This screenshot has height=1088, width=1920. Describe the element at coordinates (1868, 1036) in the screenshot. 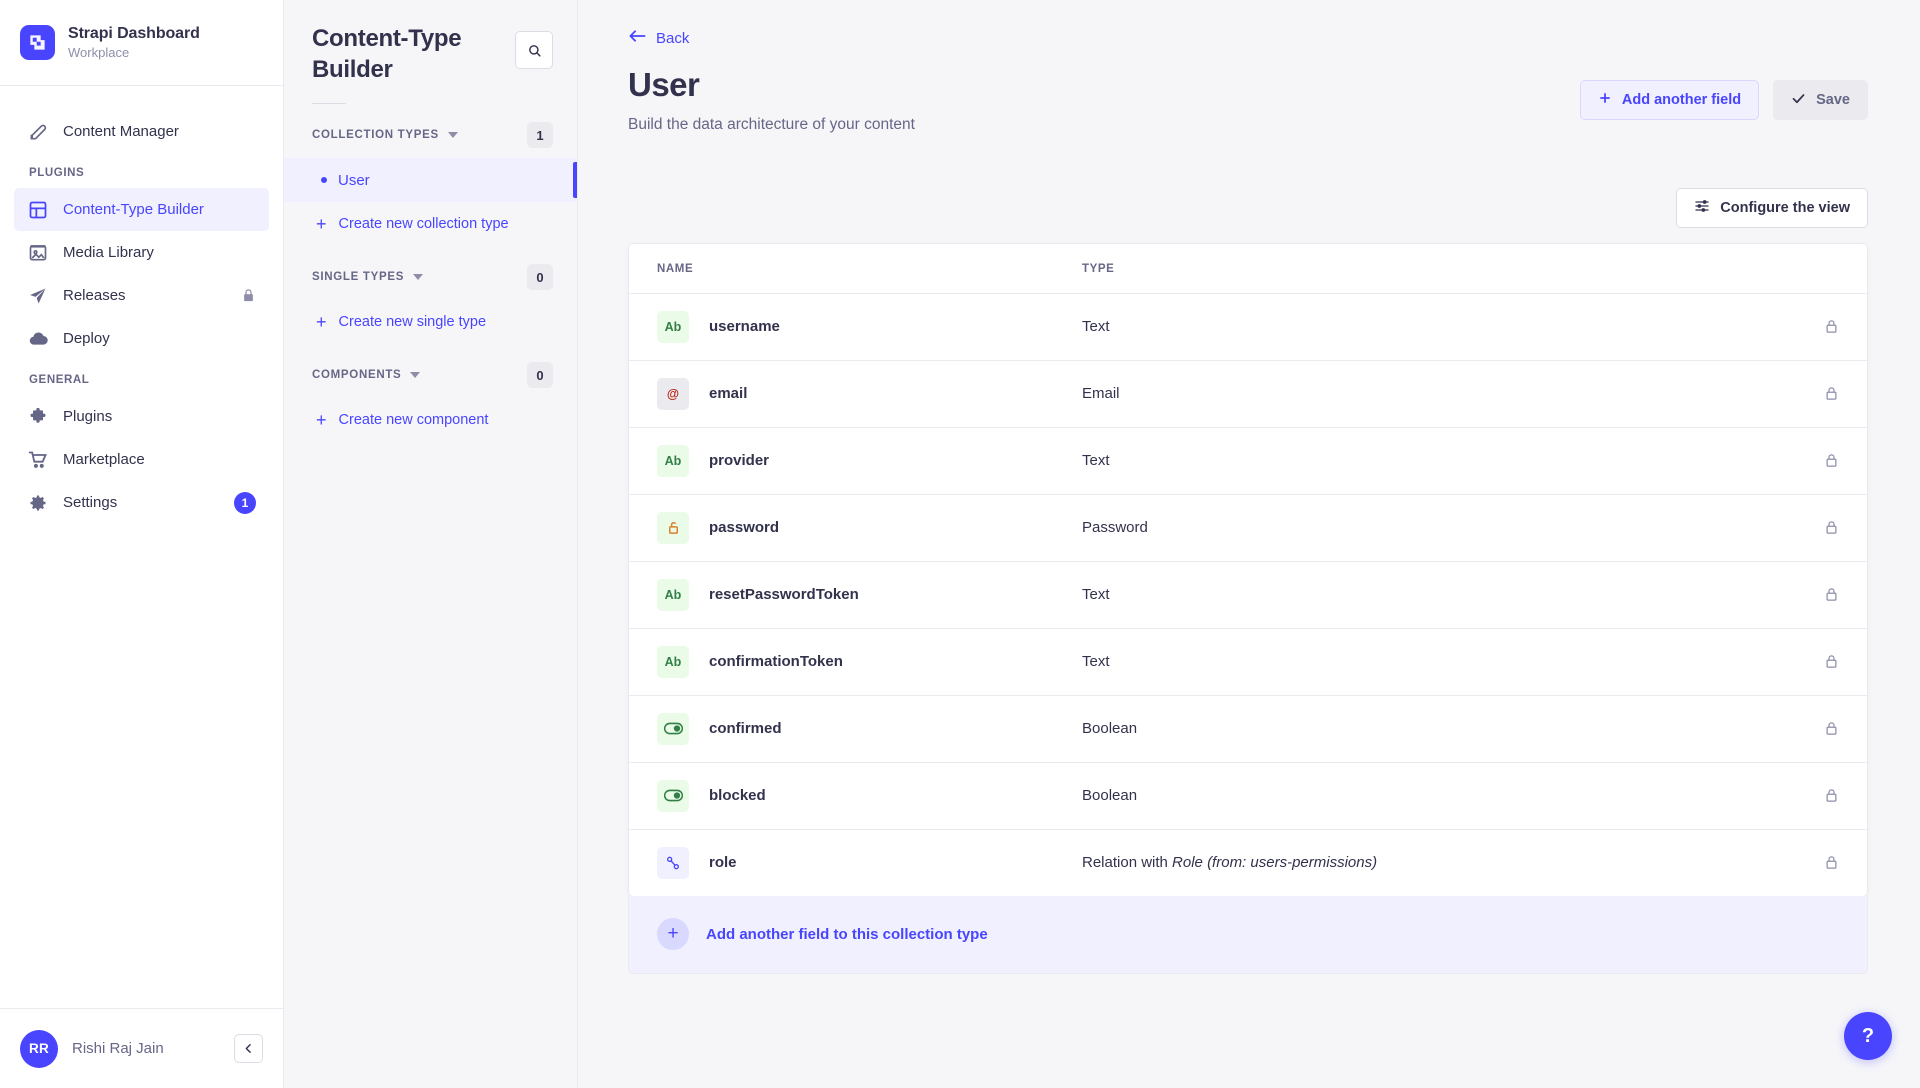

I see `help-button: ?` at that location.